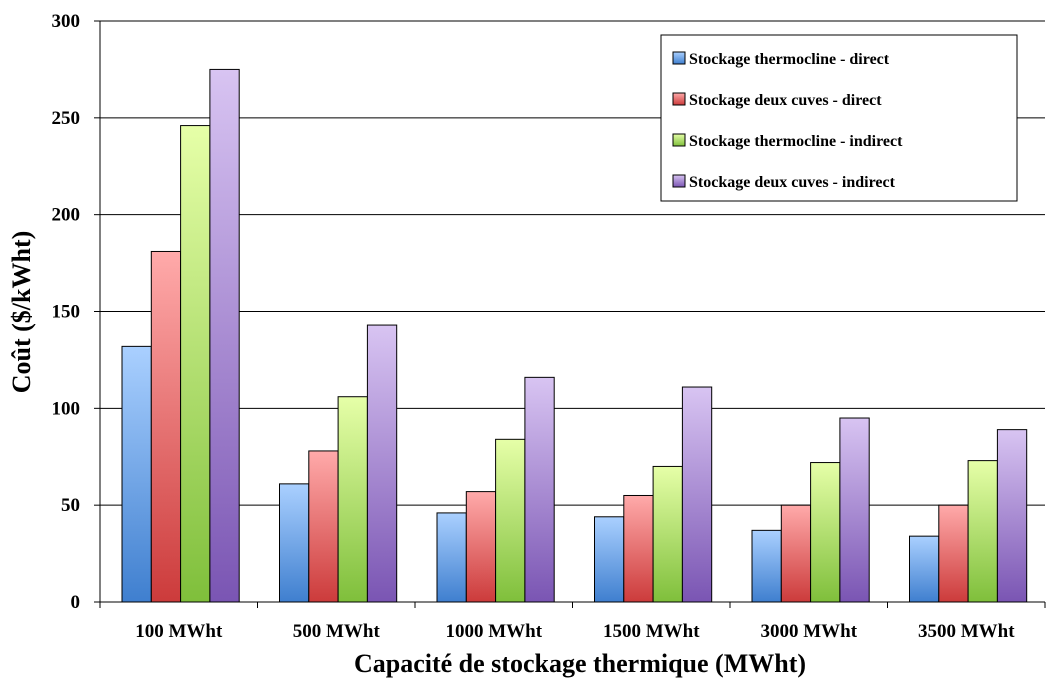 The image size is (1060, 684). What do you see at coordinates (66, 118) in the screenshot?
I see `y-tick-label: 250` at bounding box center [66, 118].